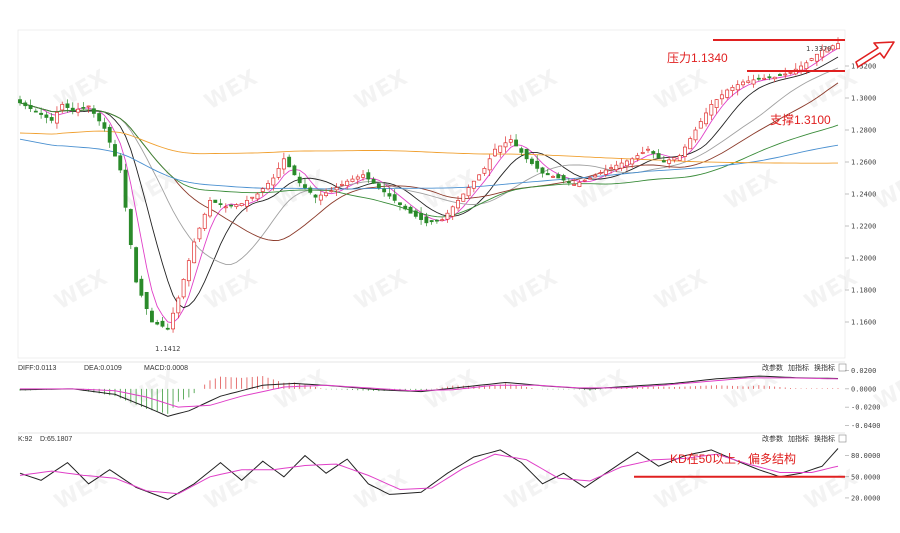  Describe the element at coordinates (818, 49) in the screenshot. I see `high-price-label: 1.3370` at that location.